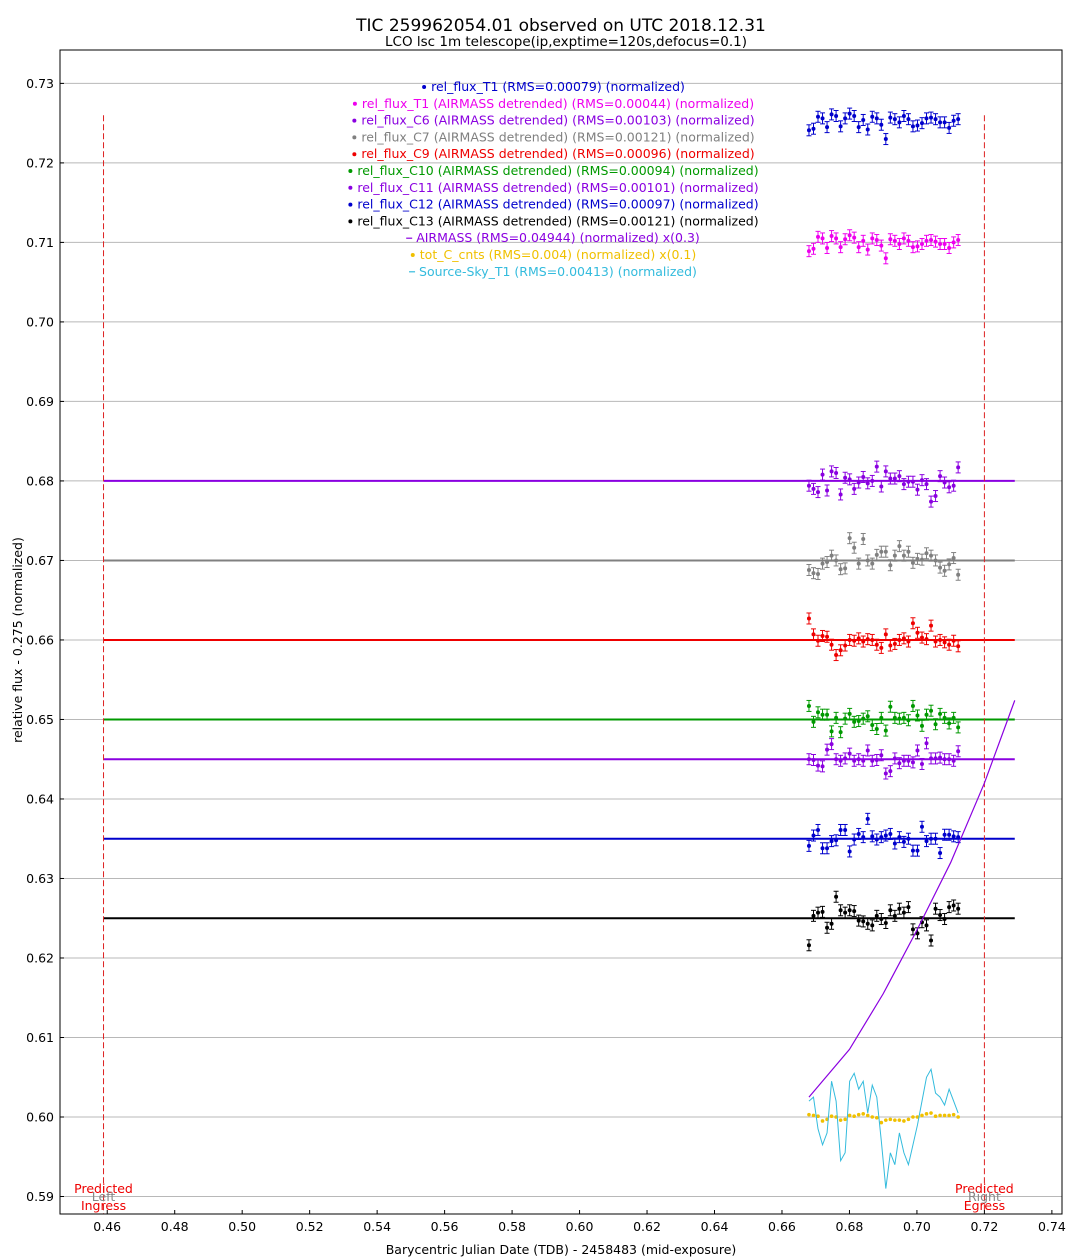 The height and width of the screenshot is (1260, 1080). What do you see at coordinates (40, 798) in the screenshot?
I see `y-tick-label: 0.64` at bounding box center [40, 798].